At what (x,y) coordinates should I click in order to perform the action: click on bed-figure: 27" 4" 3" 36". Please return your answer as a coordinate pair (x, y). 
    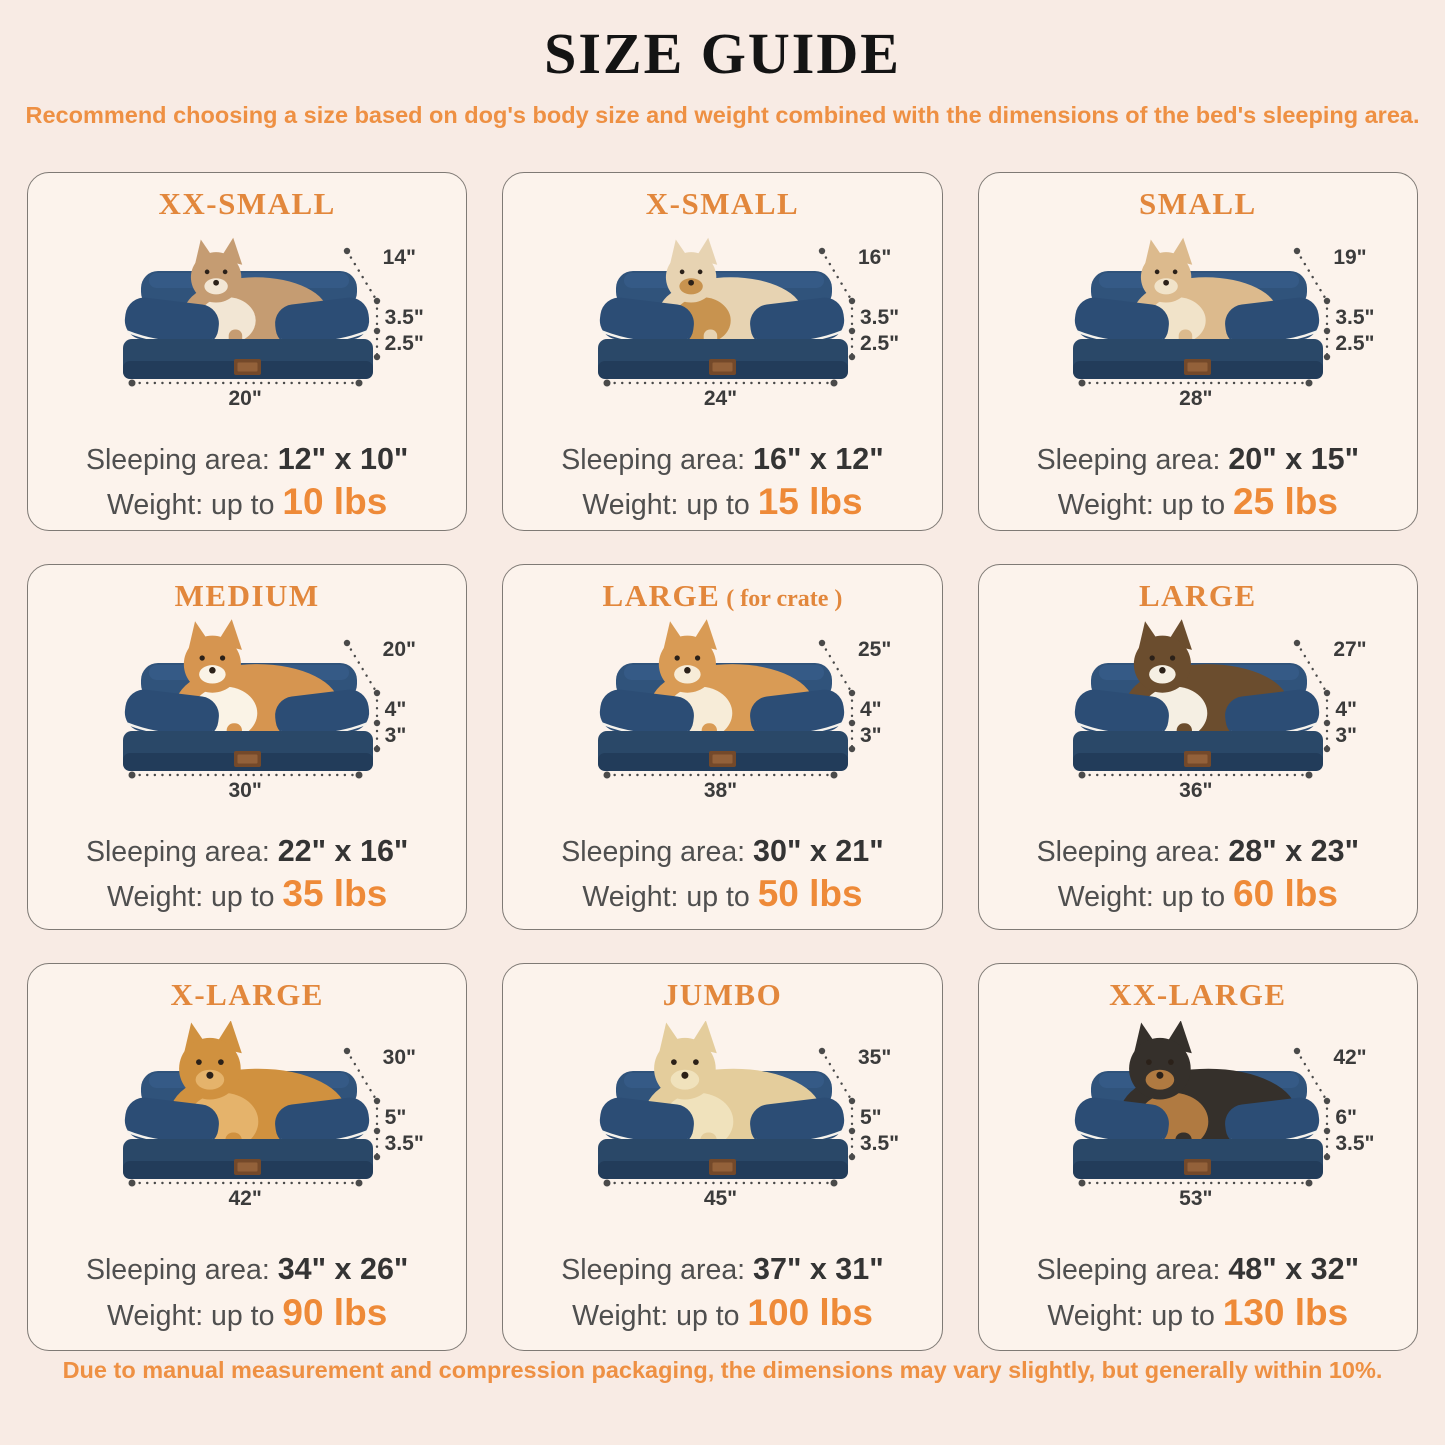
    Looking at the image, I should click on (1198, 723).